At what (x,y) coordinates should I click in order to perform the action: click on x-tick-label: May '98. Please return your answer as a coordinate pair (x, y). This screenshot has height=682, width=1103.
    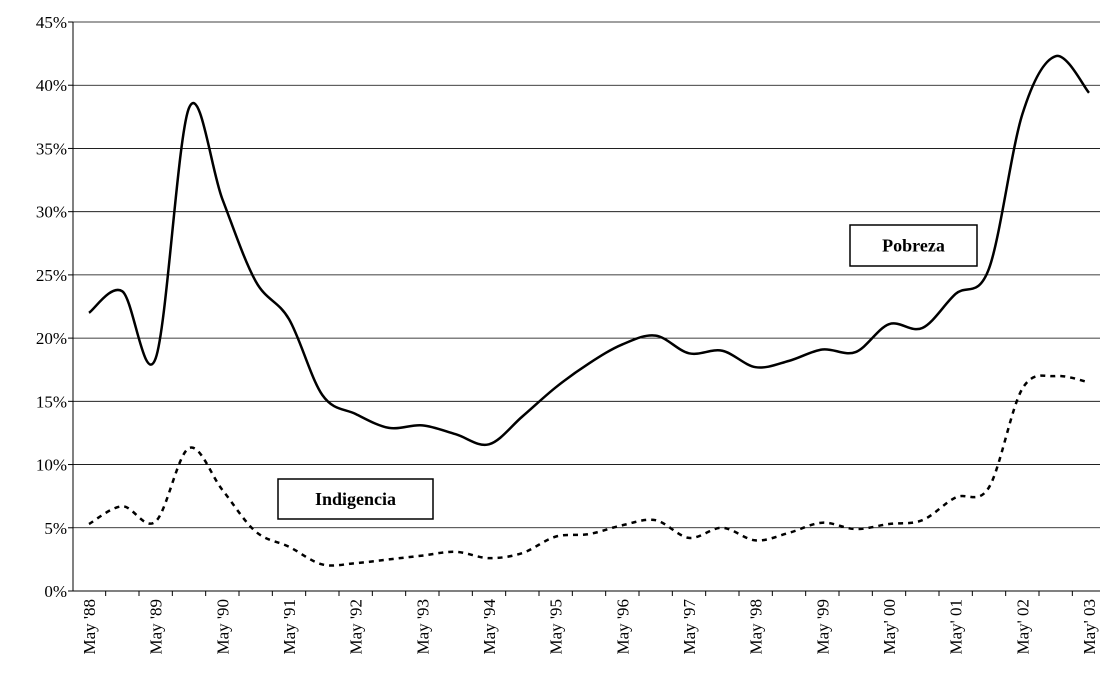
    Looking at the image, I should click on (756, 626).